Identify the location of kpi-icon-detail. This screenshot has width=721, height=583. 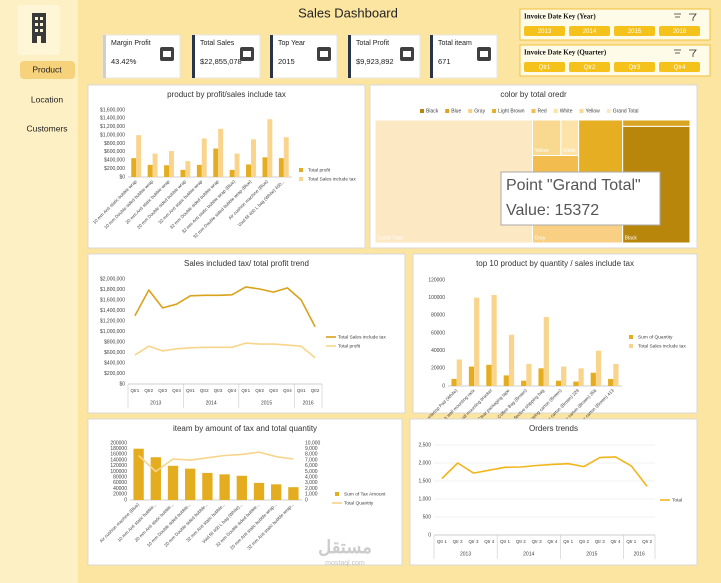
(407, 54).